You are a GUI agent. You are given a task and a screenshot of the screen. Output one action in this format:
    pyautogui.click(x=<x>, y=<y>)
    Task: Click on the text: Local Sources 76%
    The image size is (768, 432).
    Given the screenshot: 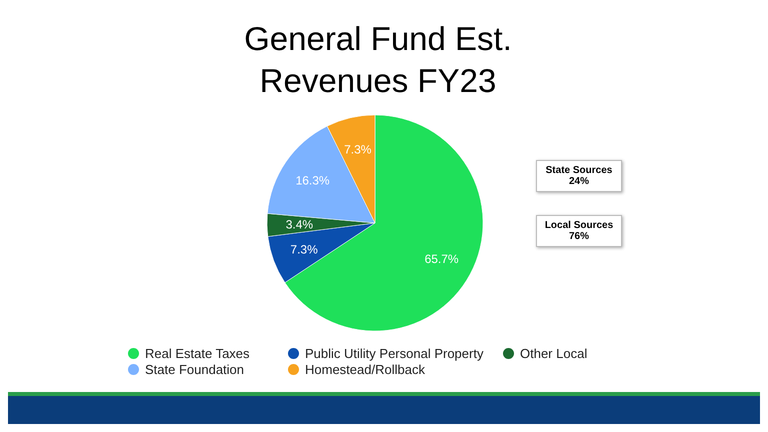 What is the action you would take?
    pyautogui.click(x=579, y=231)
    